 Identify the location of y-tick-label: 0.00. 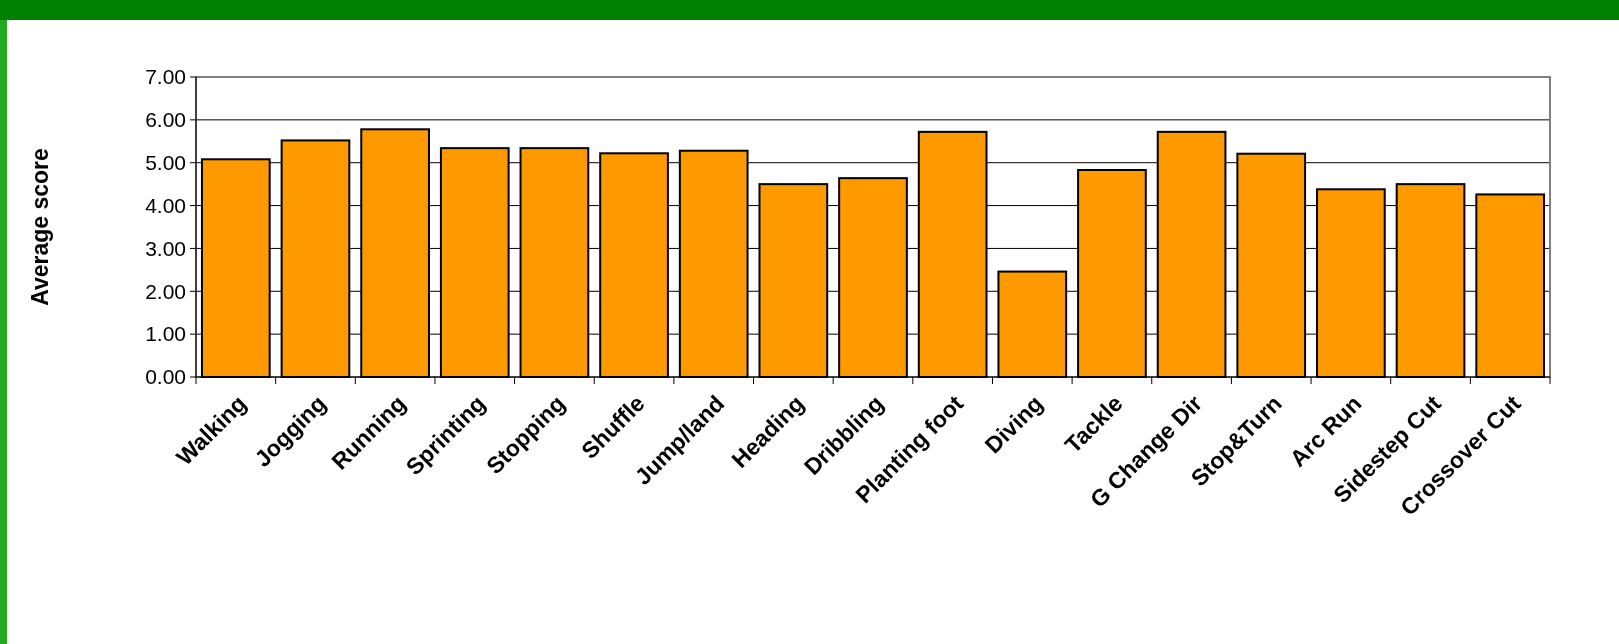
(165, 377).